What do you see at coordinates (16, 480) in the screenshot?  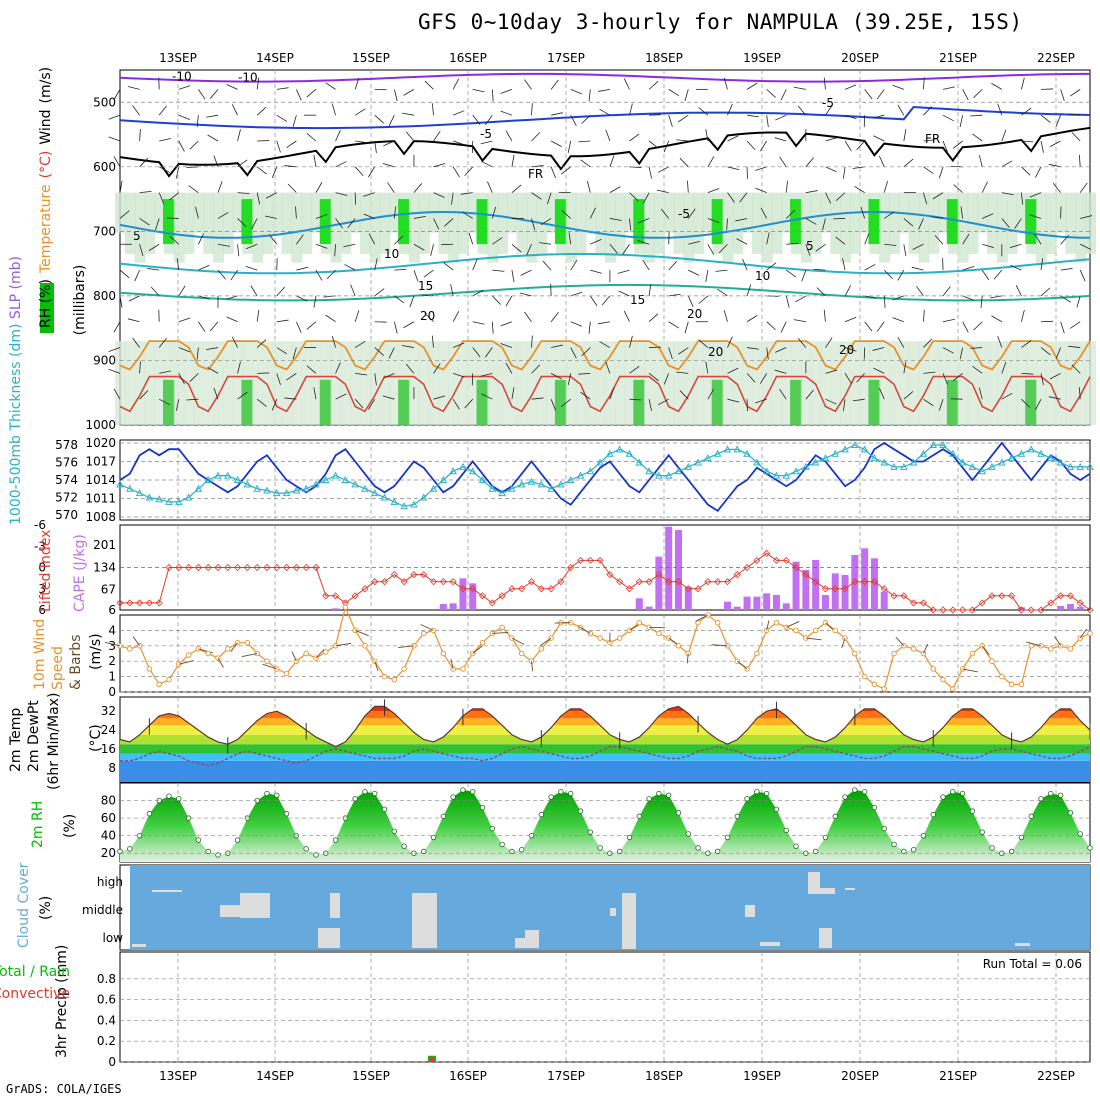 I see `slp-ylabel-part: 1000-500mb` at bounding box center [16, 480].